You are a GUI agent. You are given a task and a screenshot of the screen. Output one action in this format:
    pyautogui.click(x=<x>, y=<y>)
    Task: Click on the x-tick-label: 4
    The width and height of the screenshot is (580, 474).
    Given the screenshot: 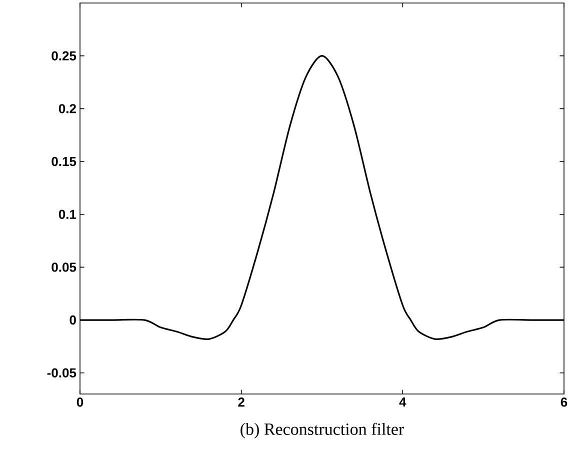 What is the action you would take?
    pyautogui.click(x=402, y=402)
    